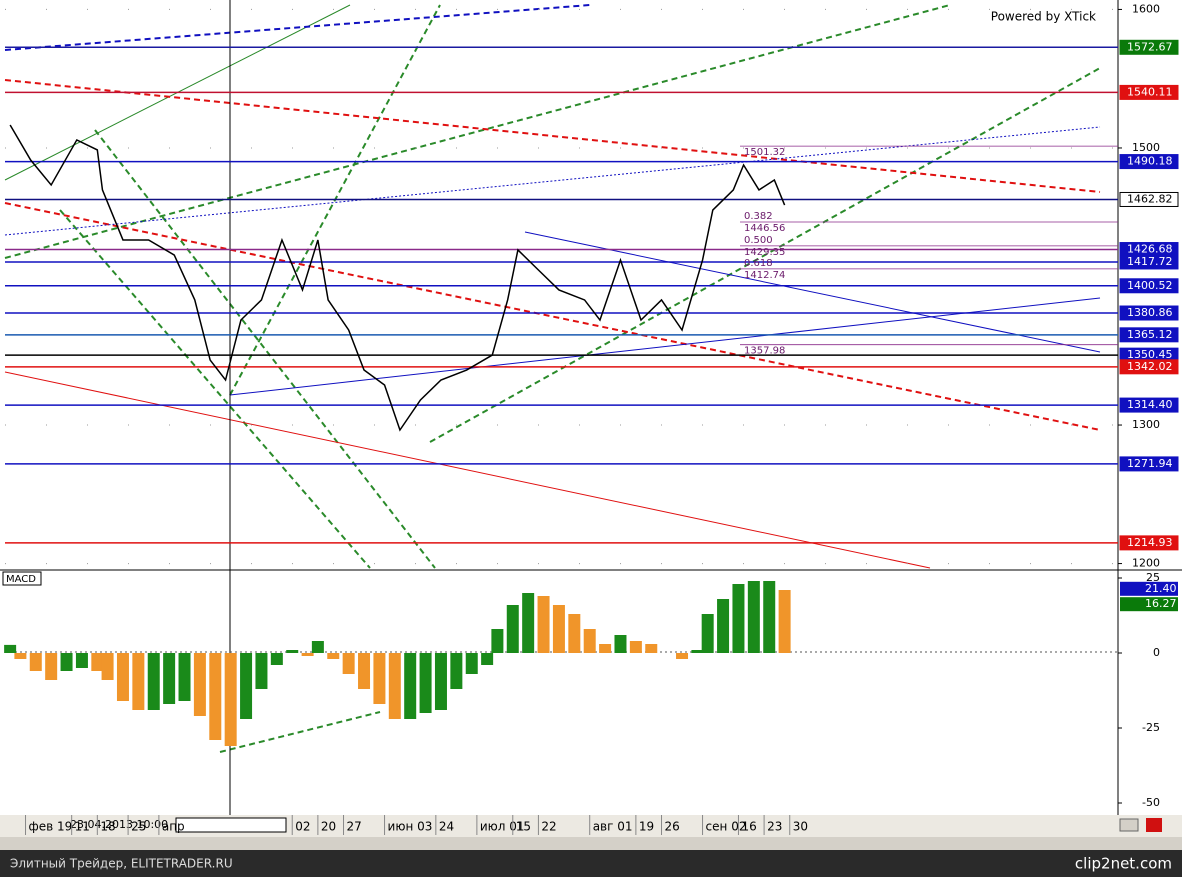 This screenshot has width=1182, height=877. I want to click on fib-ratio: 0.382, so click(758, 216).